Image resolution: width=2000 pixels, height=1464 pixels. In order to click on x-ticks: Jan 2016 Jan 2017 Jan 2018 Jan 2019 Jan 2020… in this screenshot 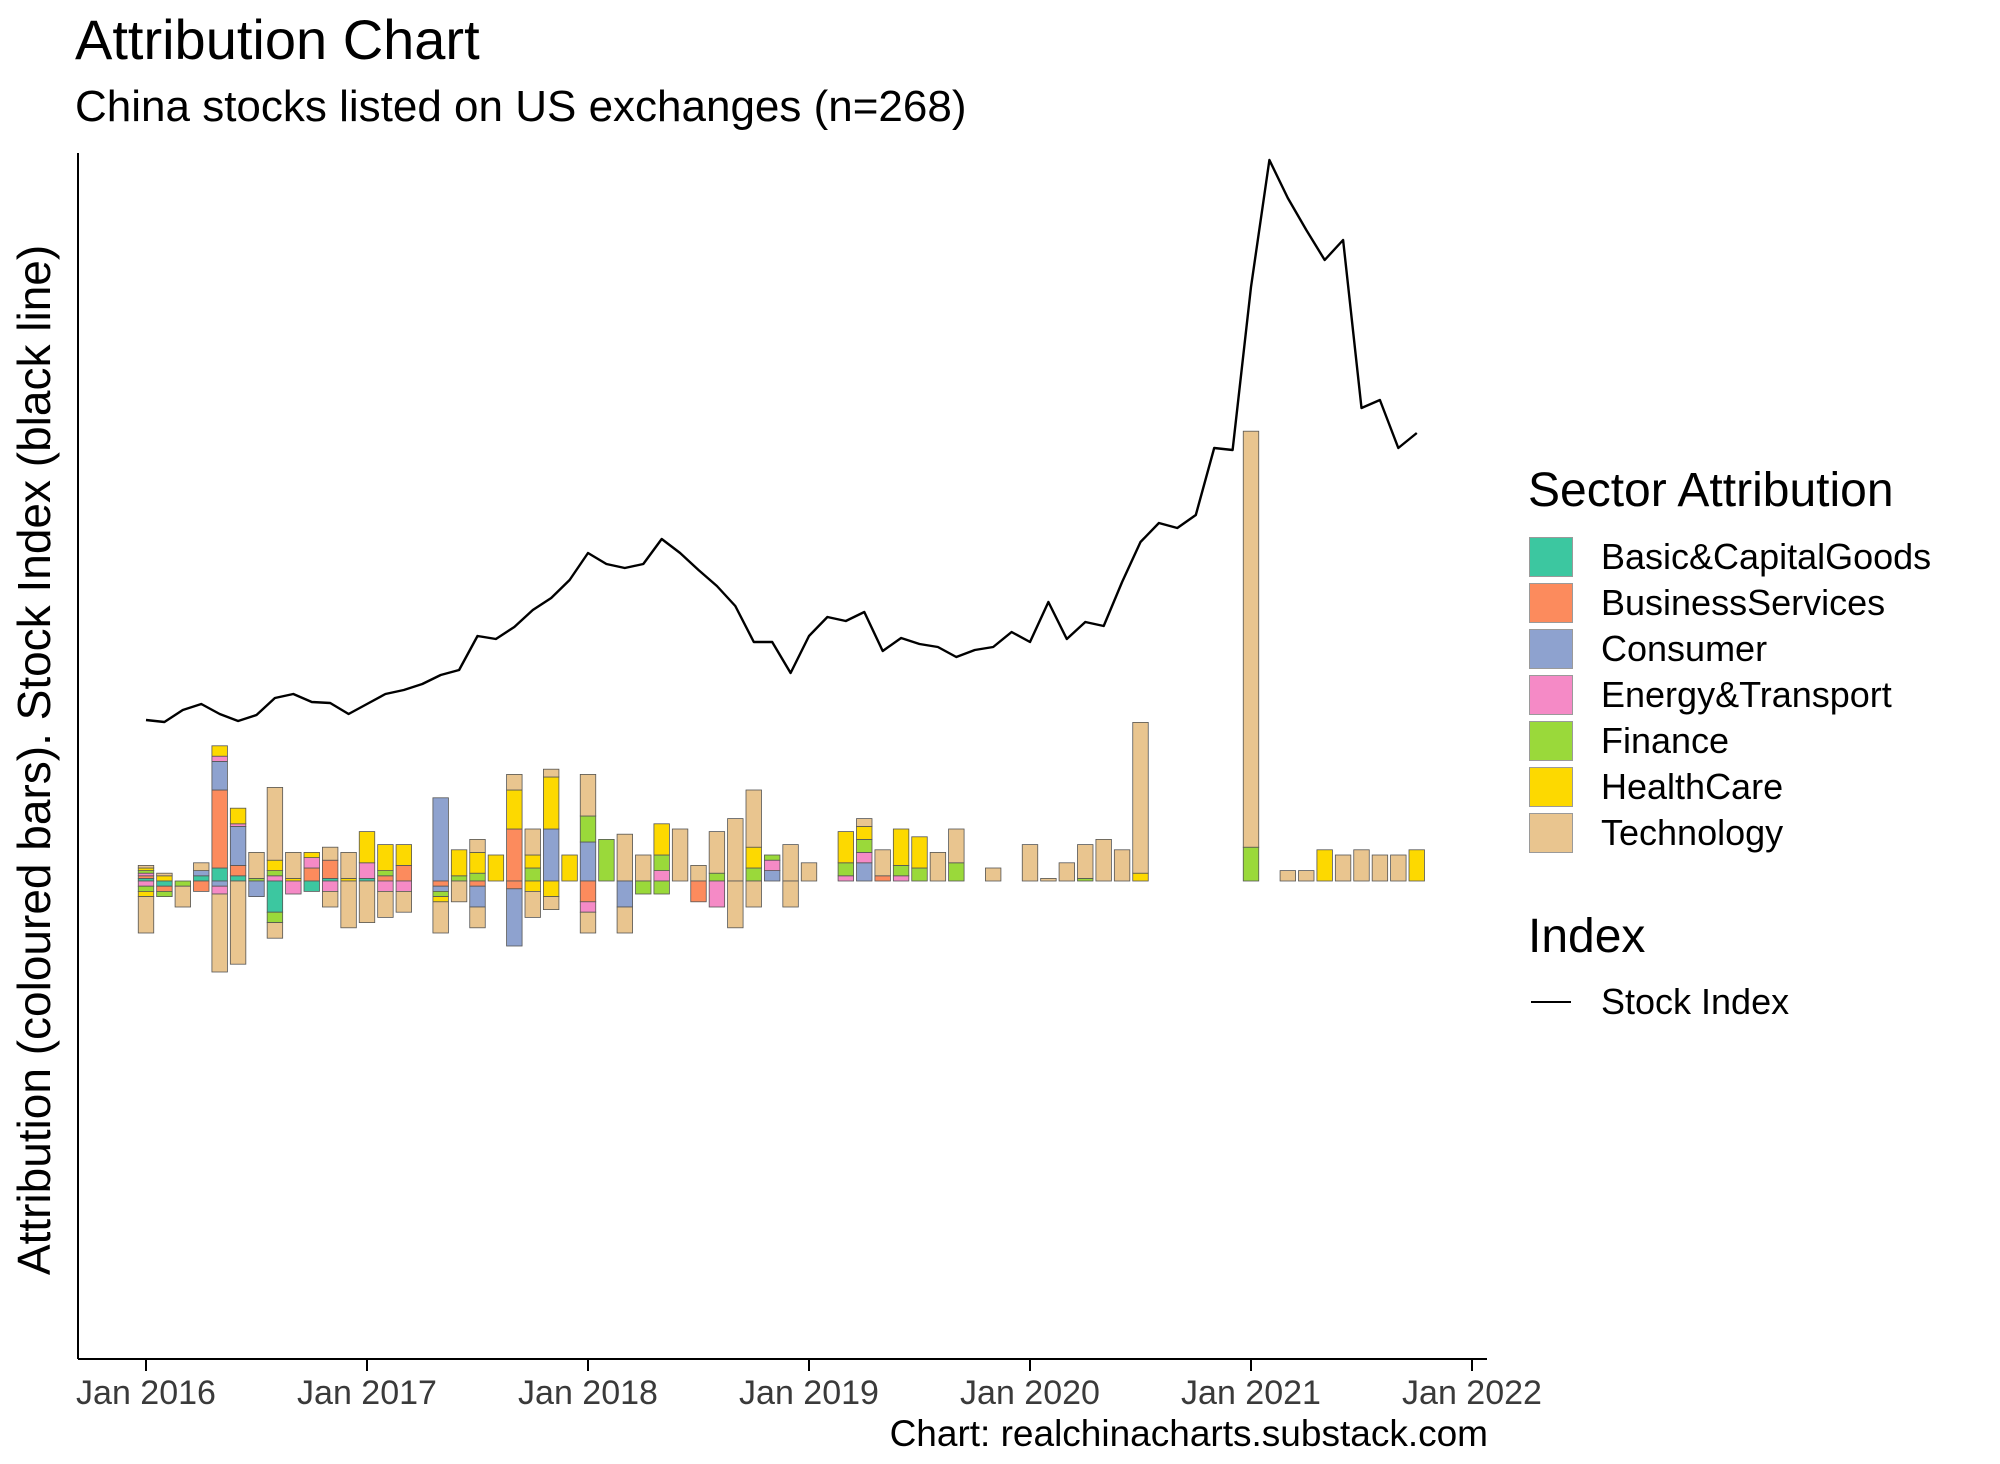, I will do `click(809, 1385)`.